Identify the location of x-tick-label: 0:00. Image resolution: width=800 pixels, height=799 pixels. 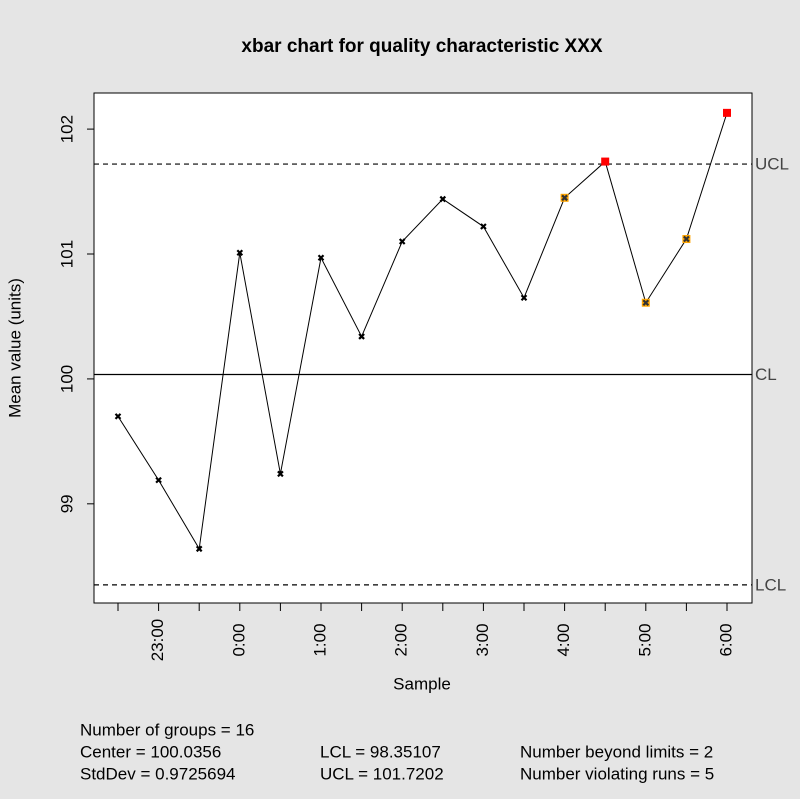
(238, 639).